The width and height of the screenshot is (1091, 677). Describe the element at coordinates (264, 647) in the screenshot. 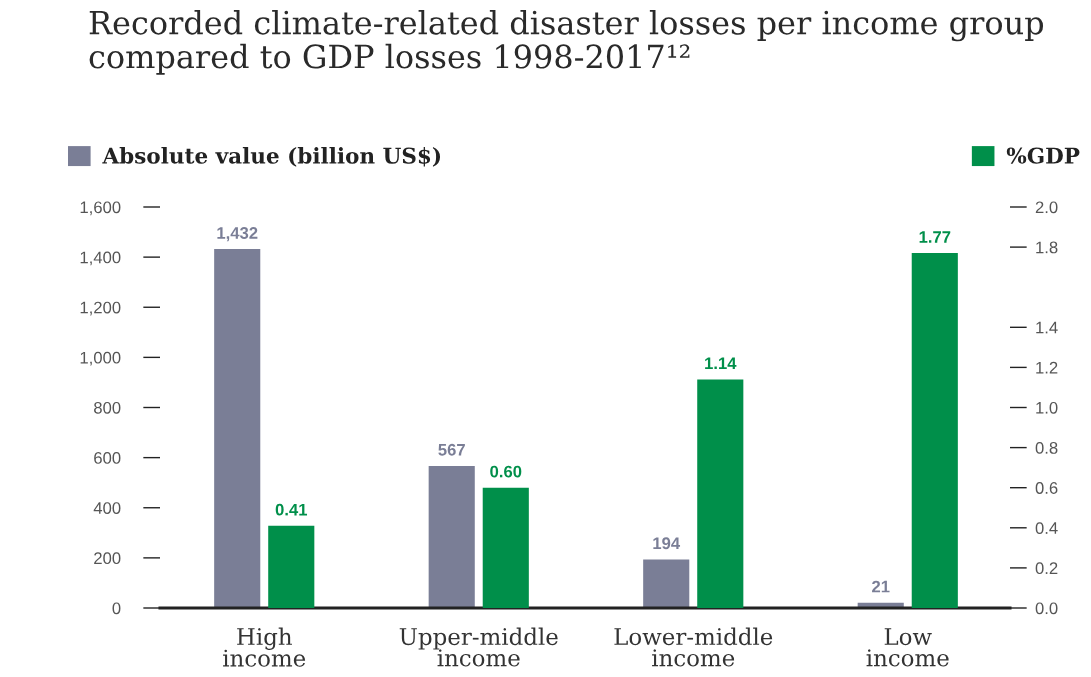

I see `x-tick-label: High income` at that location.